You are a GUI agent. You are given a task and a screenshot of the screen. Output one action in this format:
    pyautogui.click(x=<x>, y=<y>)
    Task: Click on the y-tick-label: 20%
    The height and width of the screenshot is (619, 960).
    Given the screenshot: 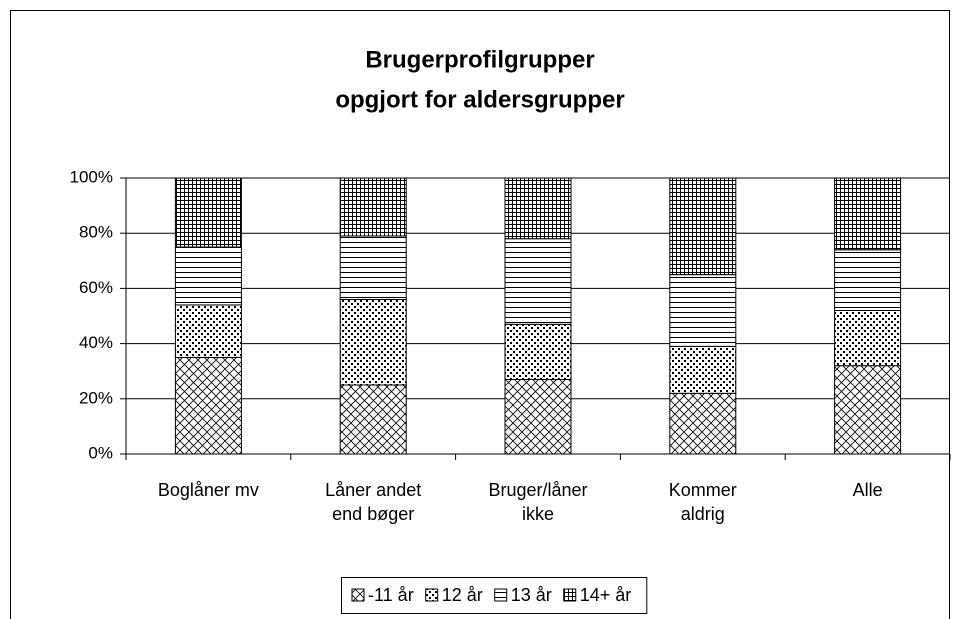 What is the action you would take?
    pyautogui.click(x=96, y=397)
    